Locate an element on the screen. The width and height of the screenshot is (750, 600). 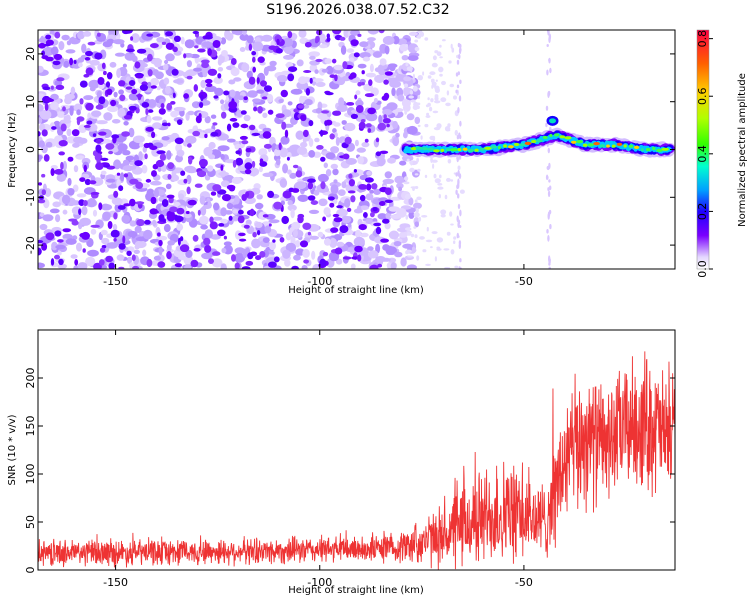
signal-track-blob is located at coordinates (670, 149).